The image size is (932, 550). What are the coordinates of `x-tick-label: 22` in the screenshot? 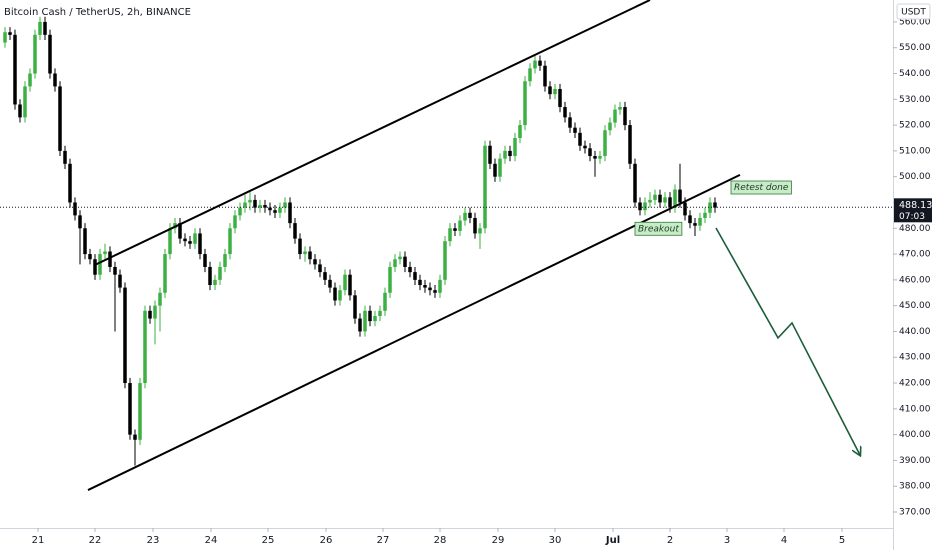 It's located at (95, 540).